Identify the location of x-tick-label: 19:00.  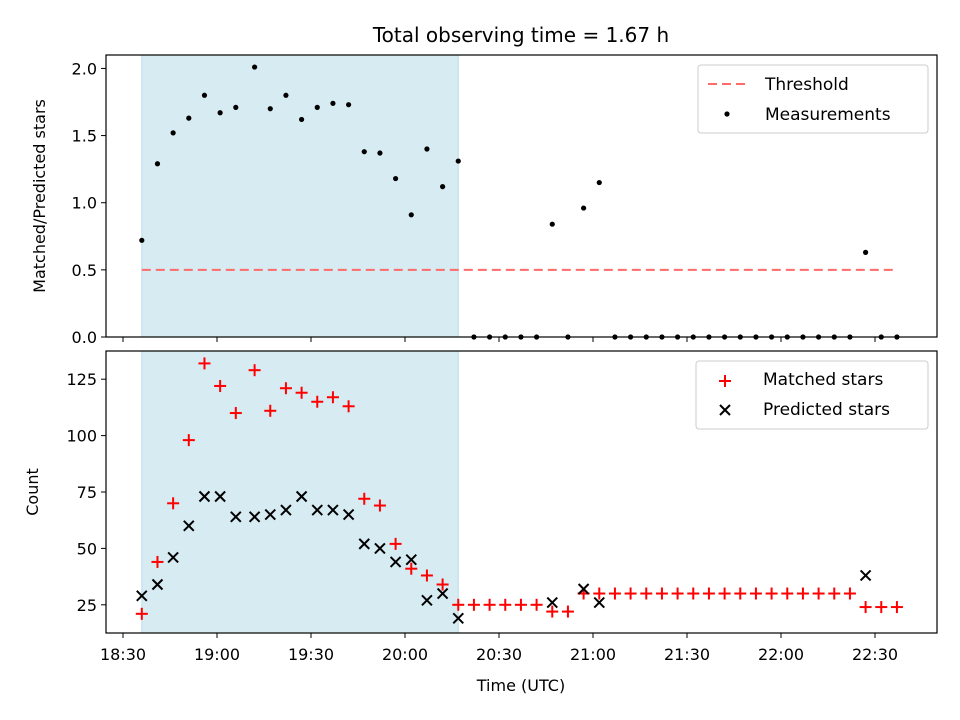
(217, 654).